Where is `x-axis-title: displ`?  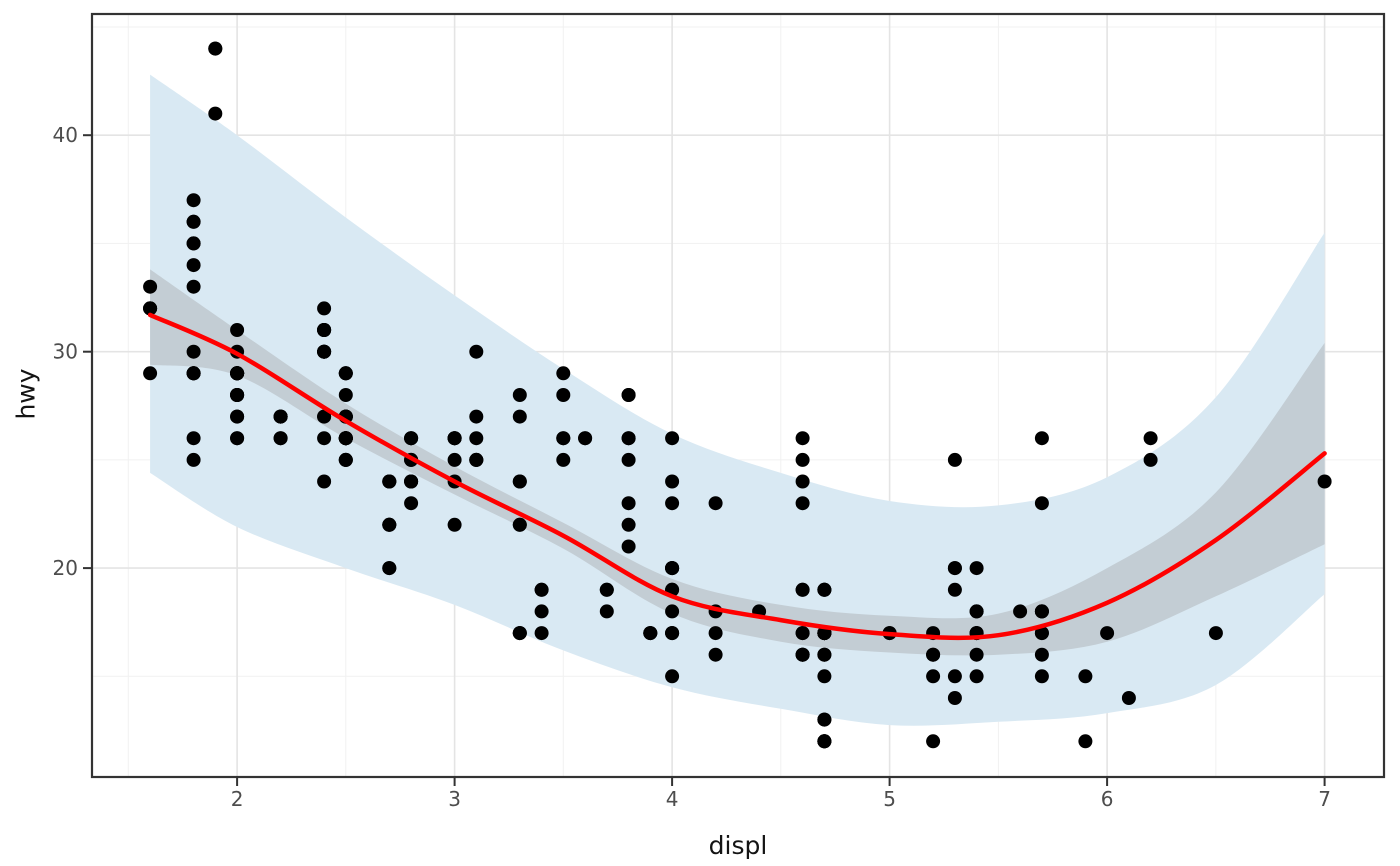
x-axis-title: displ is located at coordinates (738, 845).